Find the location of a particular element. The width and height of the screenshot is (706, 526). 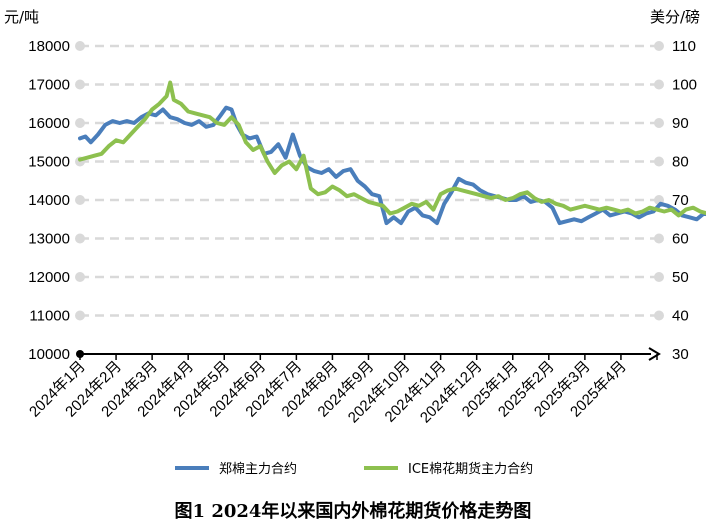

right-axis-unit: 美分/磅 is located at coordinates (675, 17).